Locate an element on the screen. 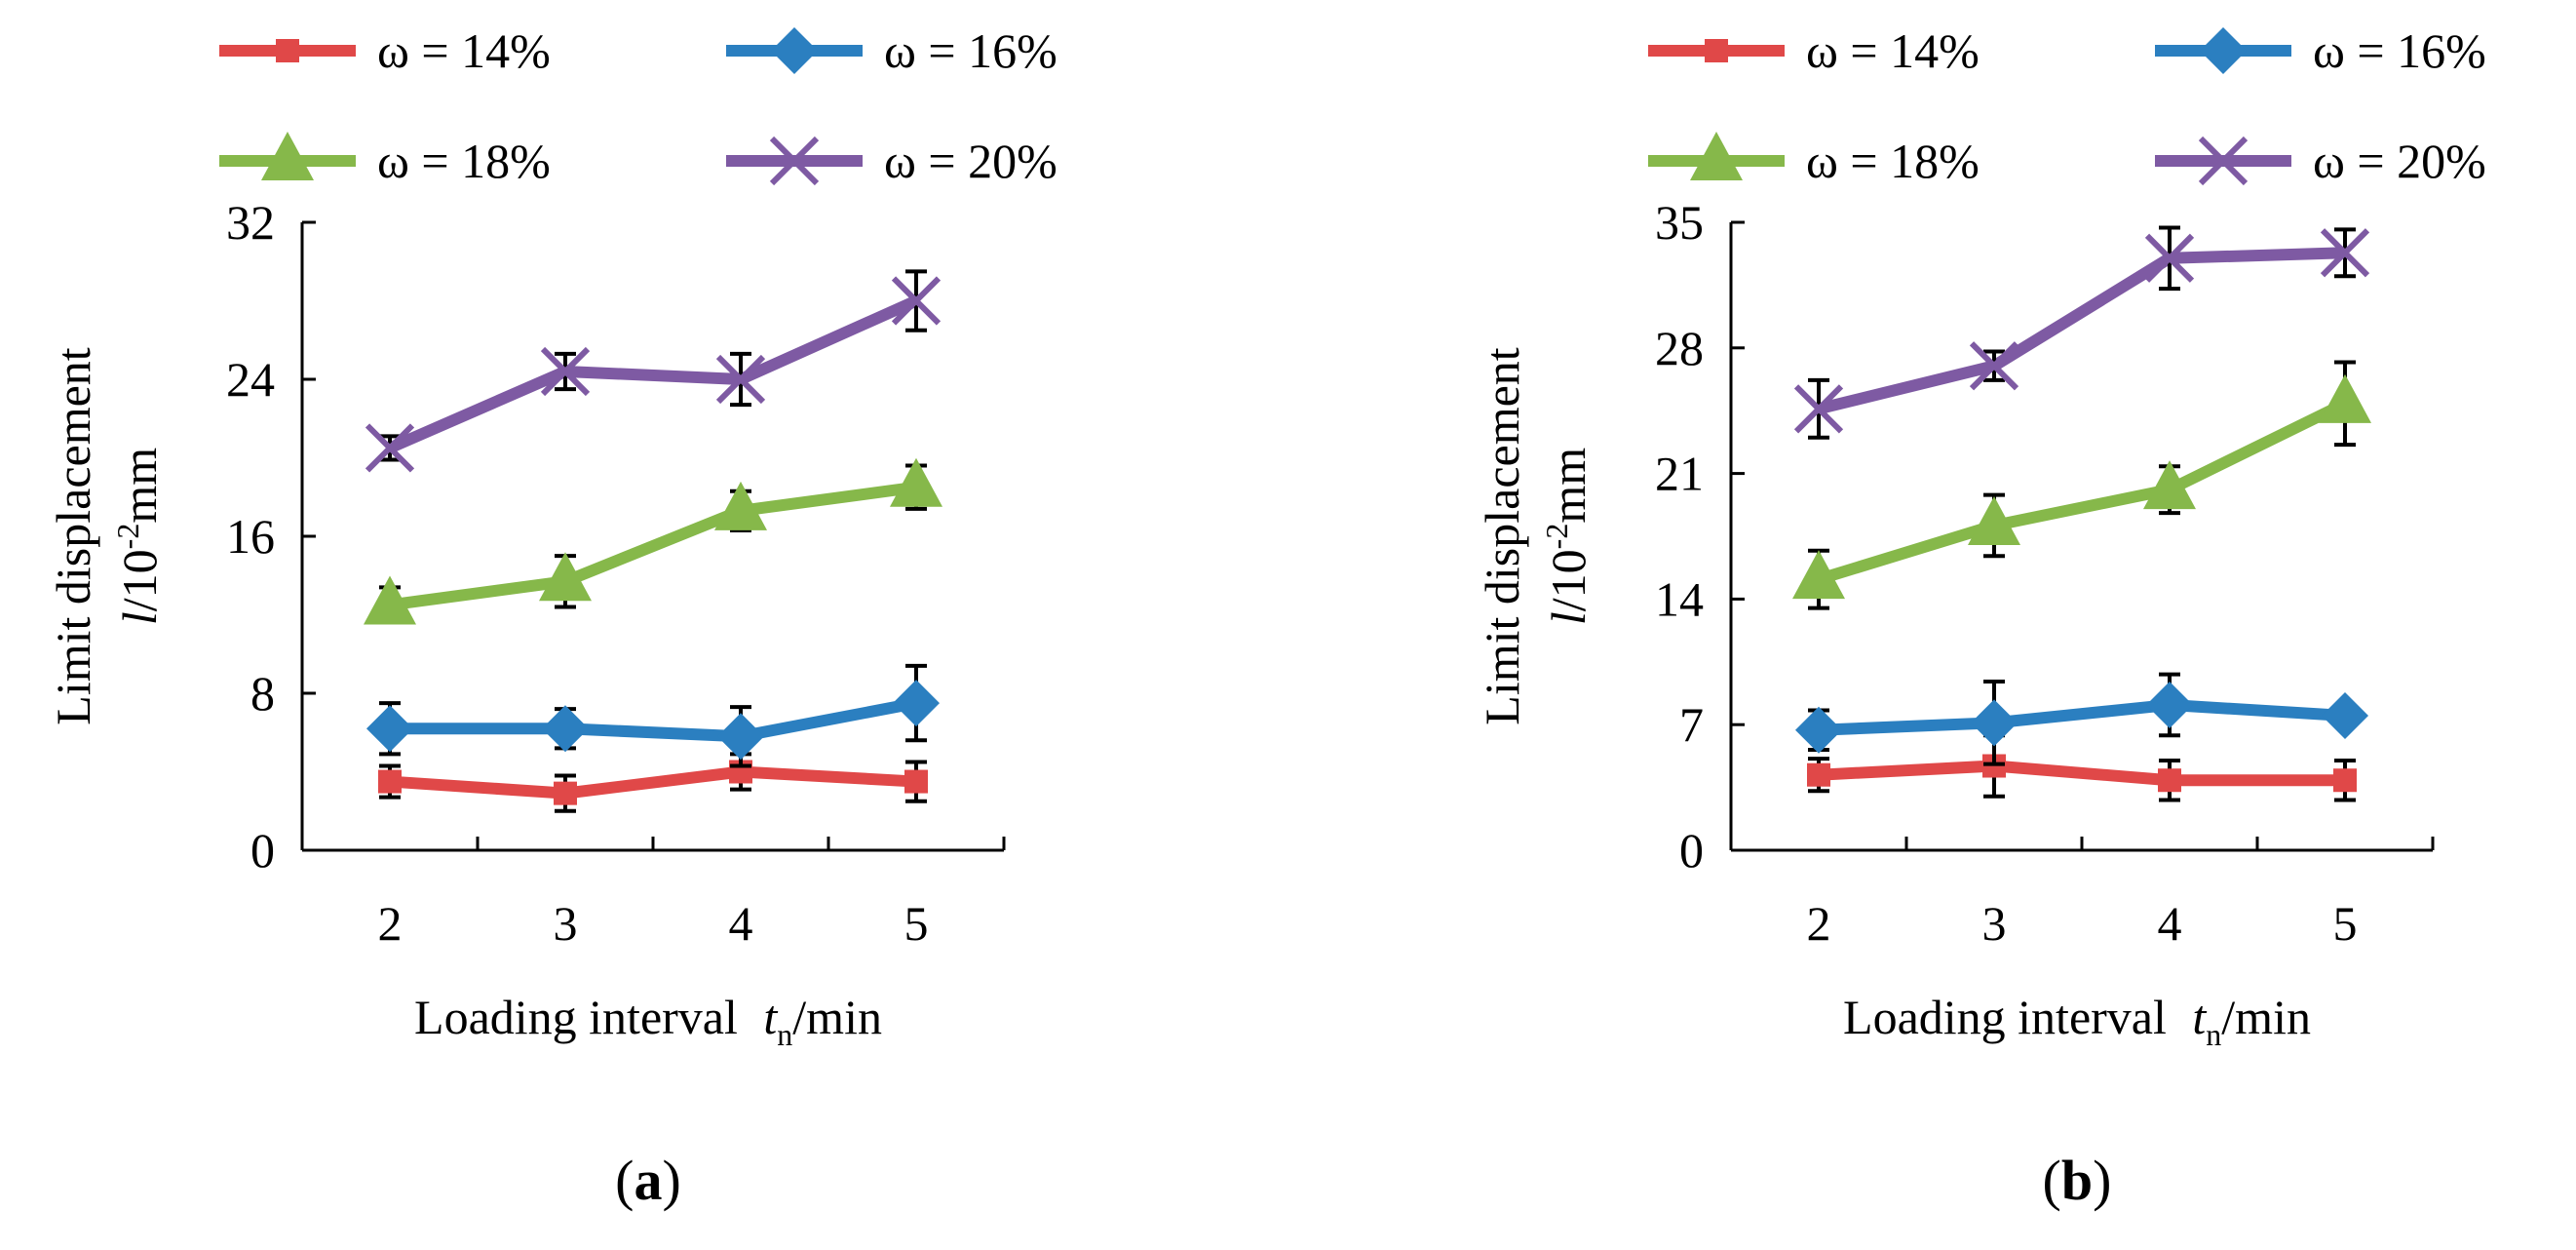 The width and height of the screenshot is (2576, 1250). x-axis-label-b: Loading interval tn/min is located at coordinates (2077, 1021).